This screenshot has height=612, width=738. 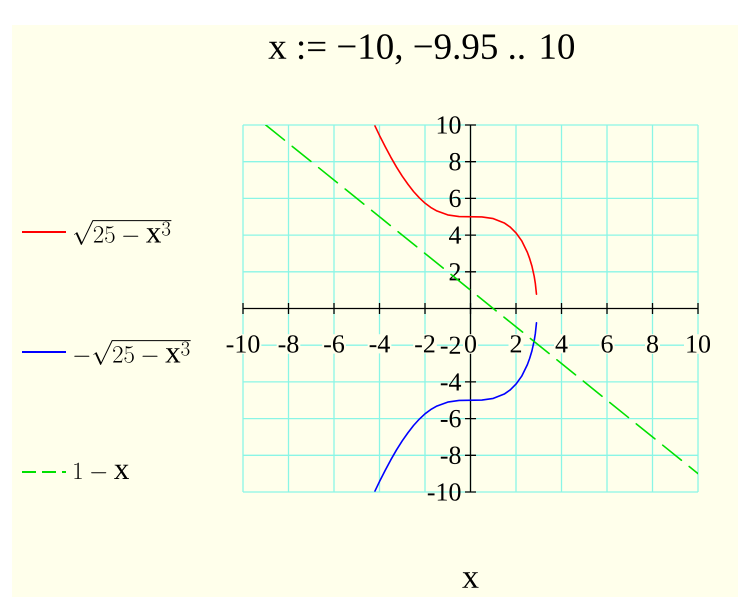 I want to click on x-tick-label: 8, so click(x=652, y=344).